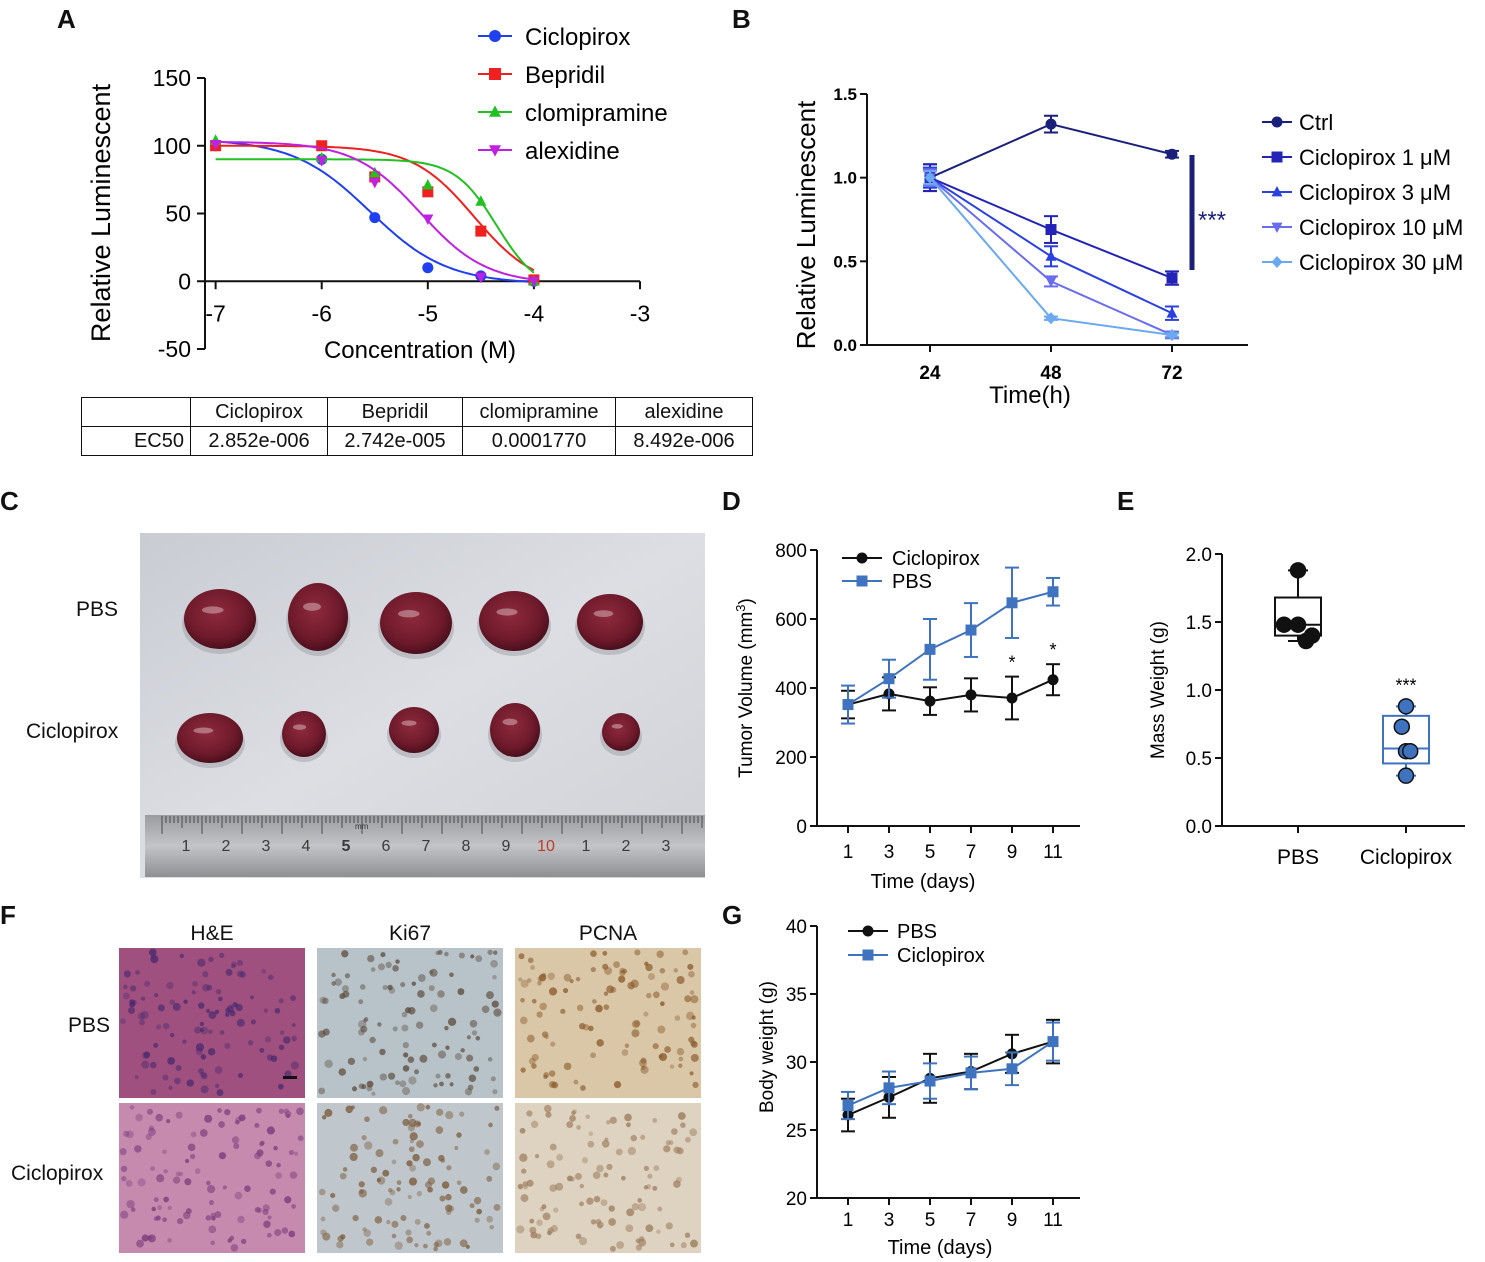 This screenshot has height=1262, width=1485. What do you see at coordinates (386, 846) in the screenshot?
I see `ruler-label: 6` at bounding box center [386, 846].